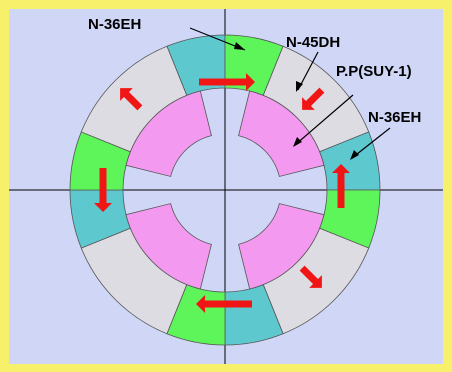 The width and height of the screenshot is (452, 372). Describe the element at coordinates (324, 120) in the screenshot. I see `leader-line-pole-piece` at that location.